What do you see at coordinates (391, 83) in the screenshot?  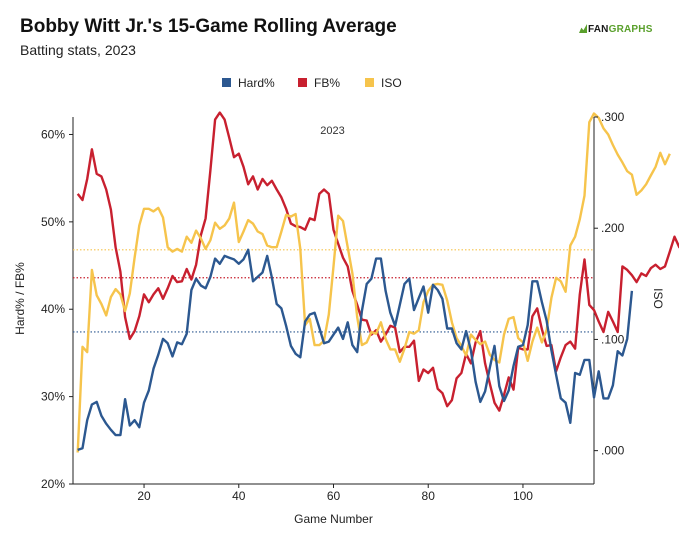 I see `legend-label: ISO` at bounding box center [391, 83].